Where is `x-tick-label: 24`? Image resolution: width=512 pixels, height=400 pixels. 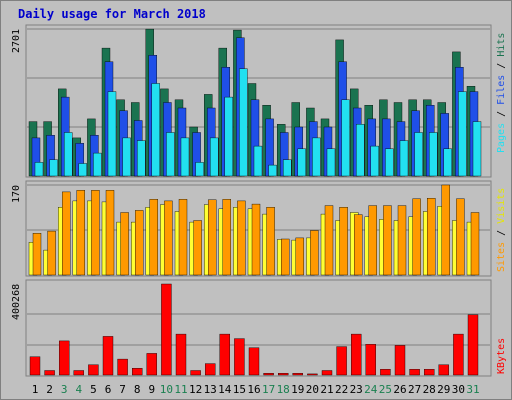 x-tick-label: 24 is located at coordinates (371, 389).